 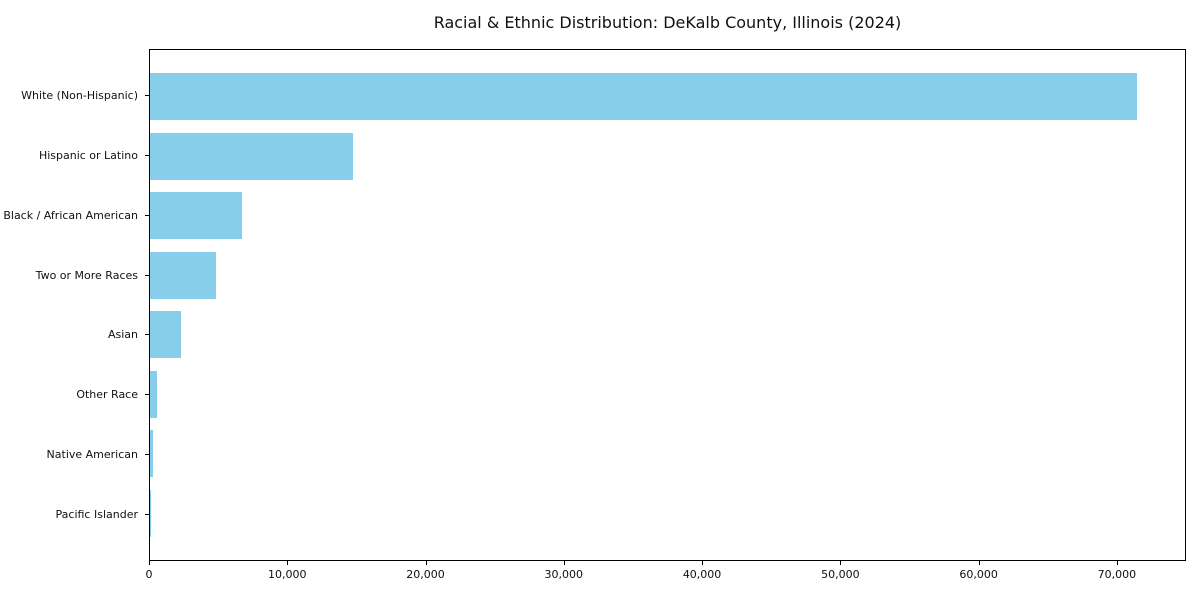 I want to click on y-label-row-asian: Asian, so click(x=74, y=335).